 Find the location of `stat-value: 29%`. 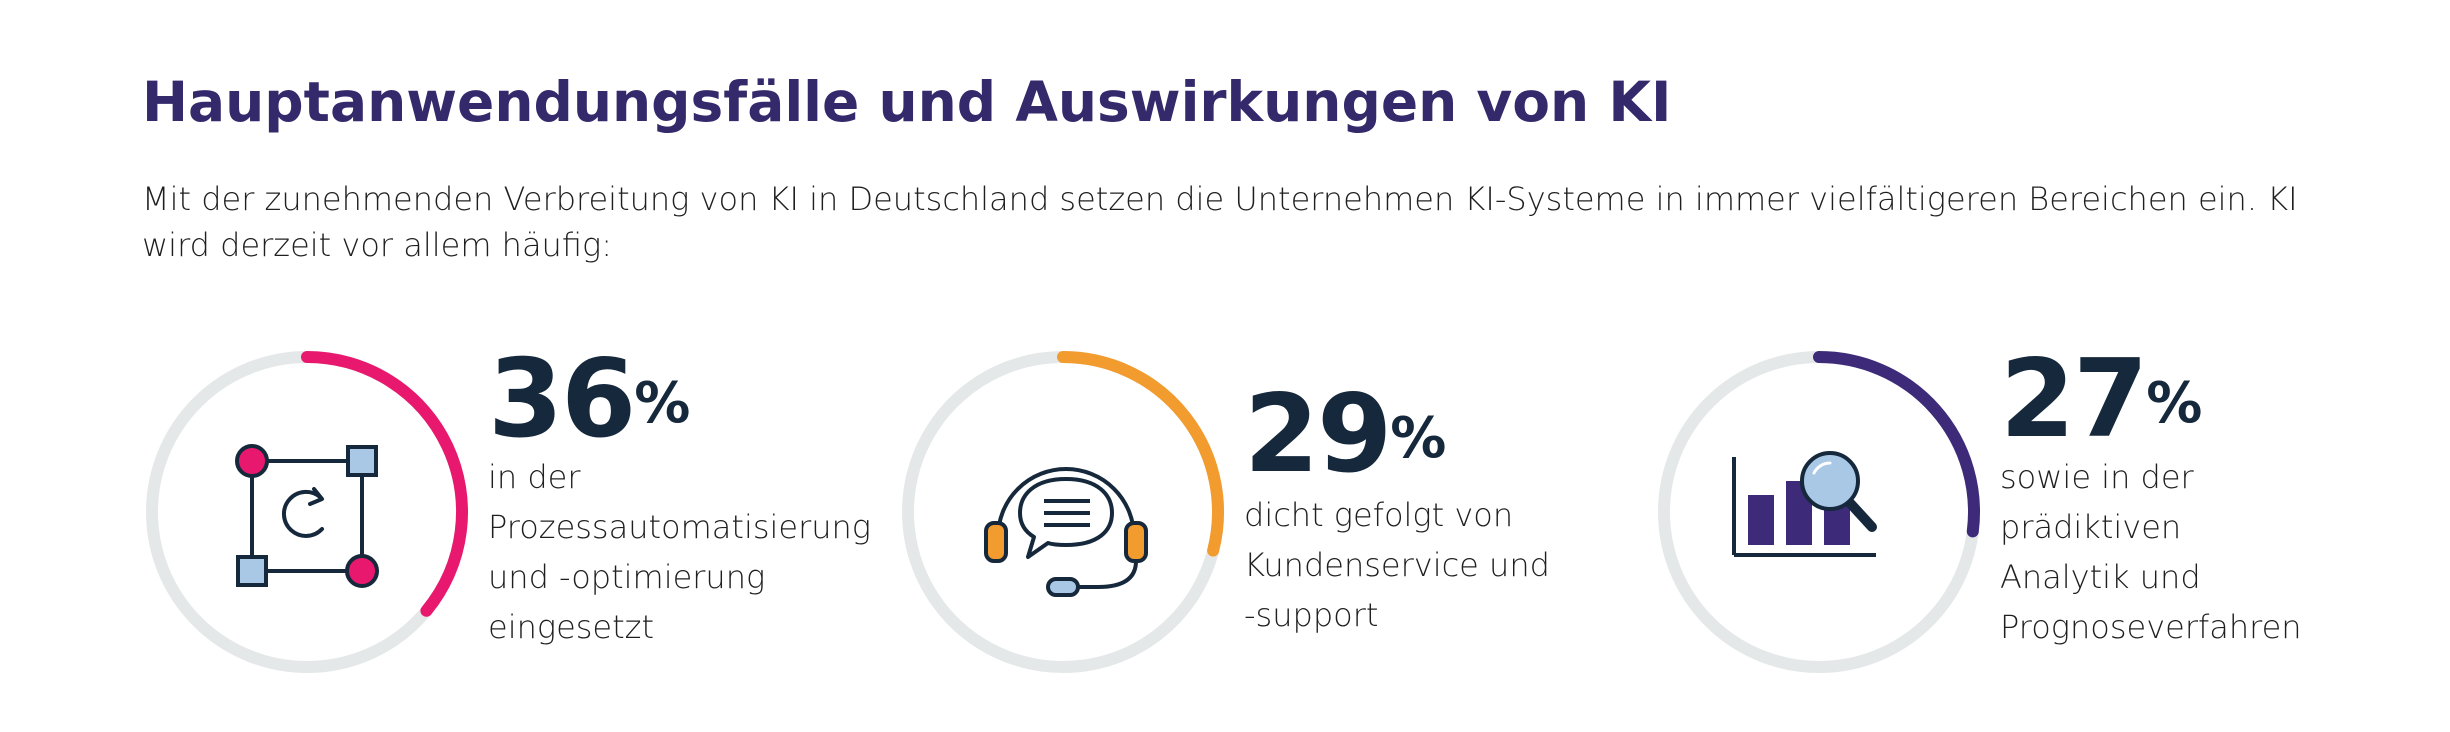

stat-value: 29% is located at coordinates (1345, 435).